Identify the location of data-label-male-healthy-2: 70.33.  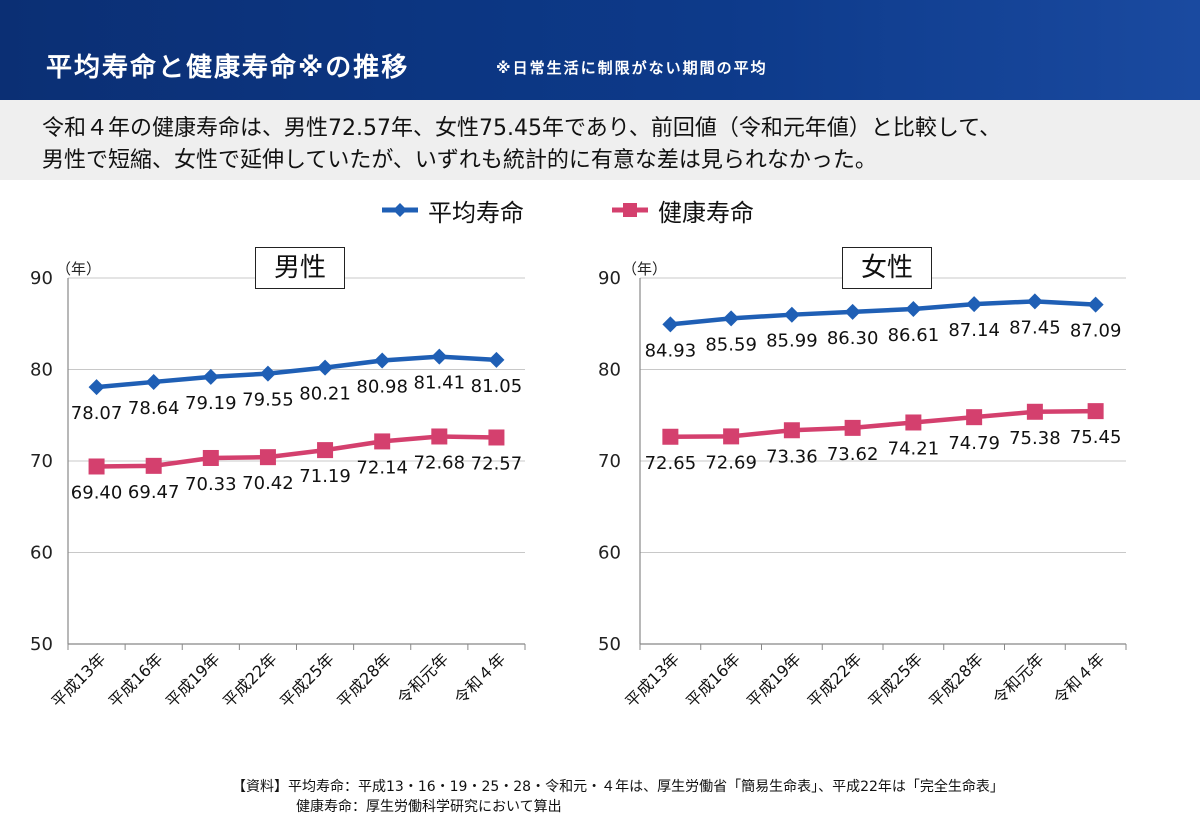
(211, 484).